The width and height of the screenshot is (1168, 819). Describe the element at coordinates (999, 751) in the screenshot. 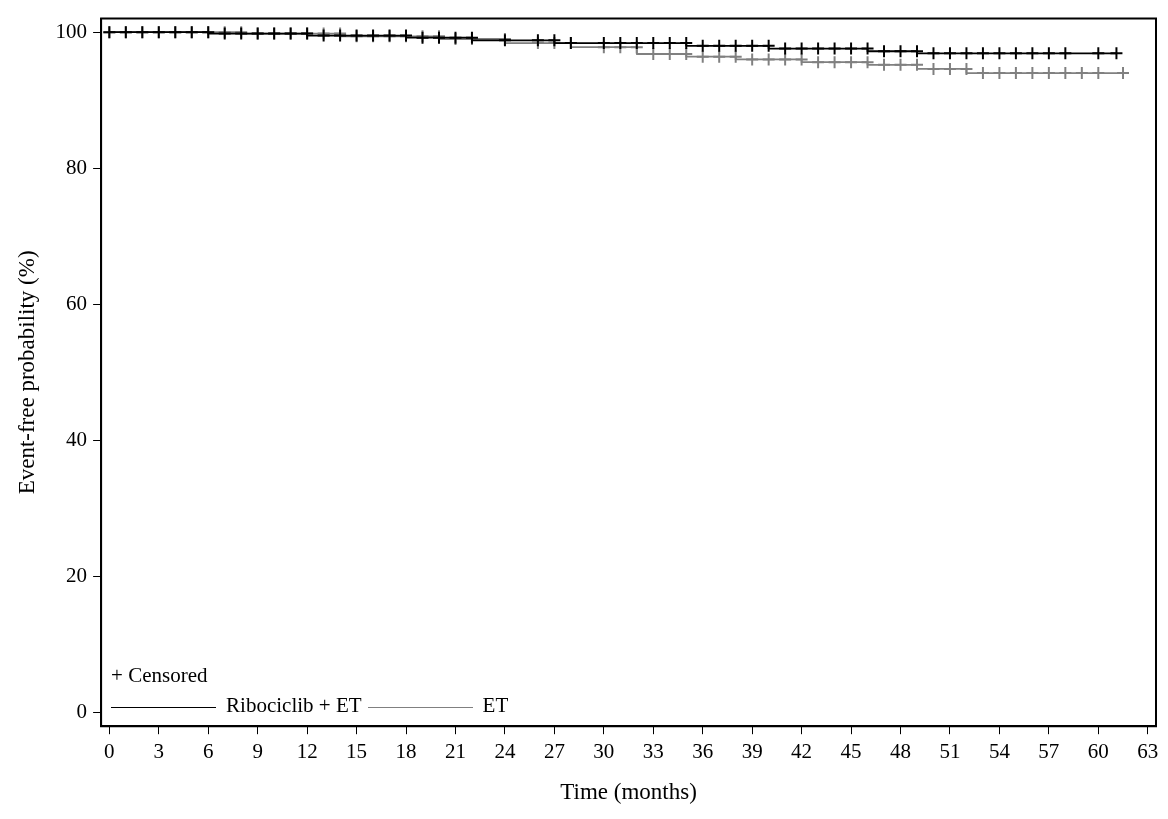

I see `x-tick-label: 54` at that location.